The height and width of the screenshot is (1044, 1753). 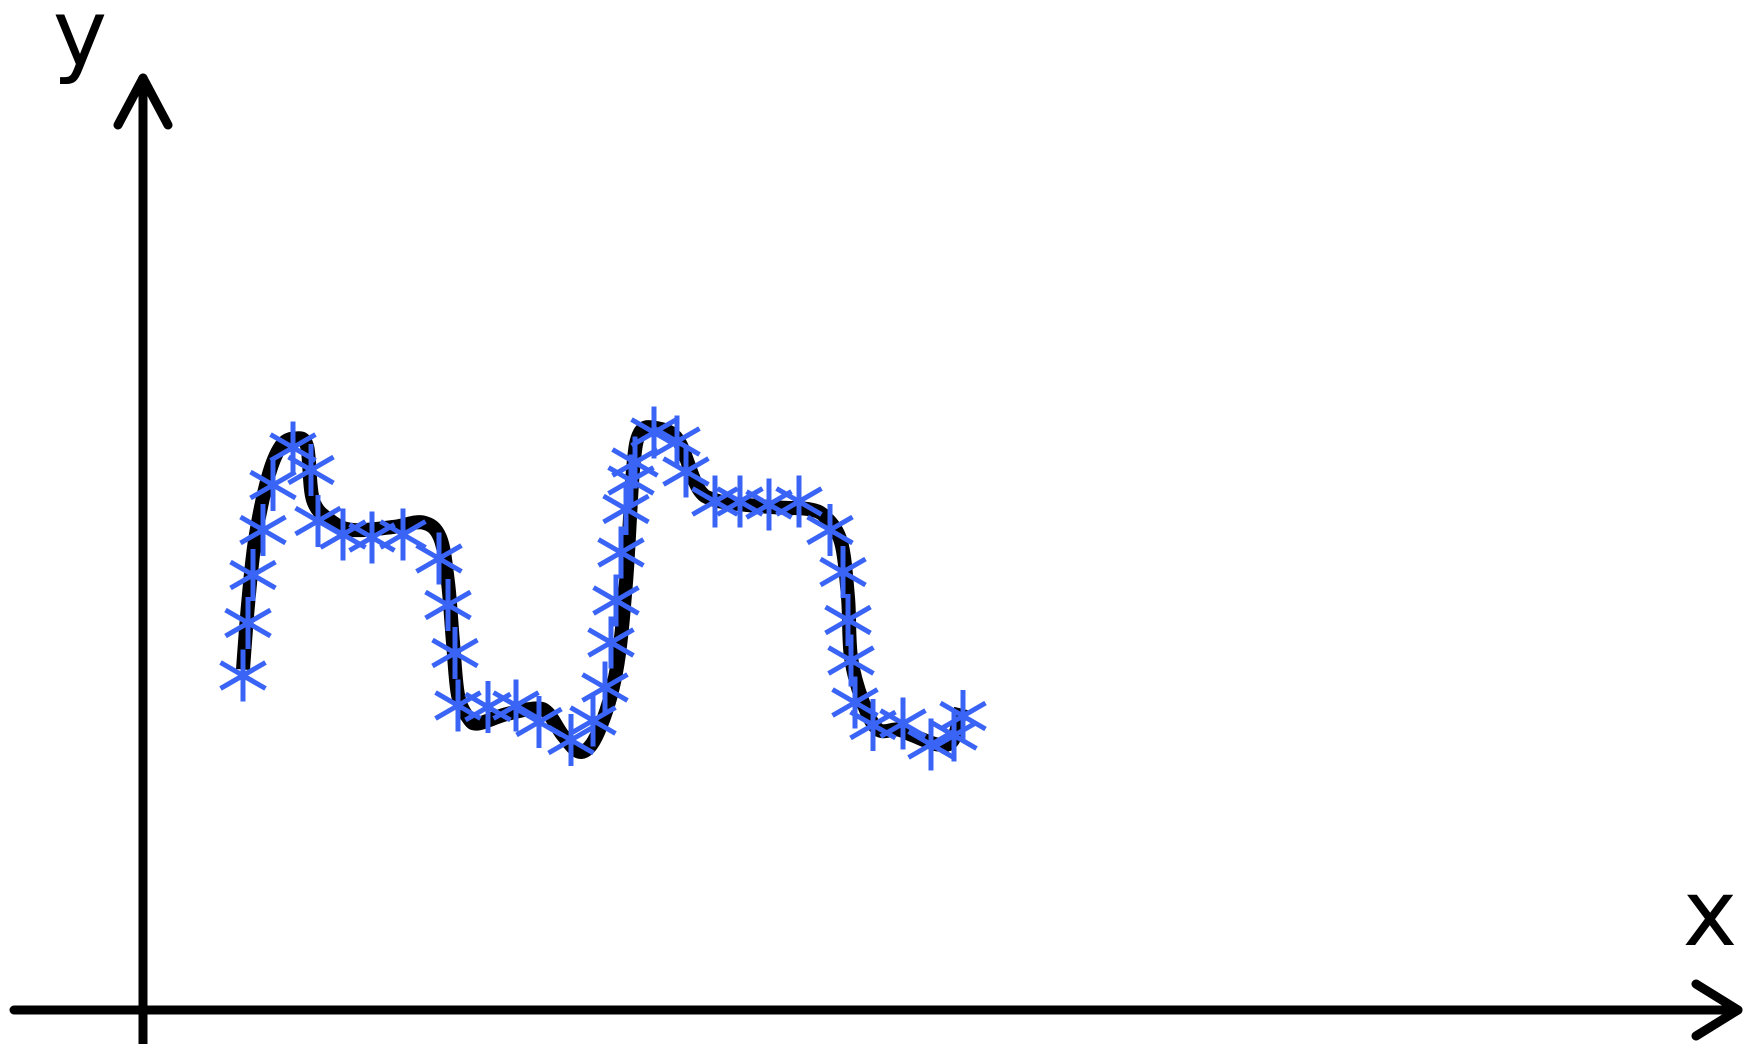 I want to click on x-axis-label: x, so click(x=1710, y=913).